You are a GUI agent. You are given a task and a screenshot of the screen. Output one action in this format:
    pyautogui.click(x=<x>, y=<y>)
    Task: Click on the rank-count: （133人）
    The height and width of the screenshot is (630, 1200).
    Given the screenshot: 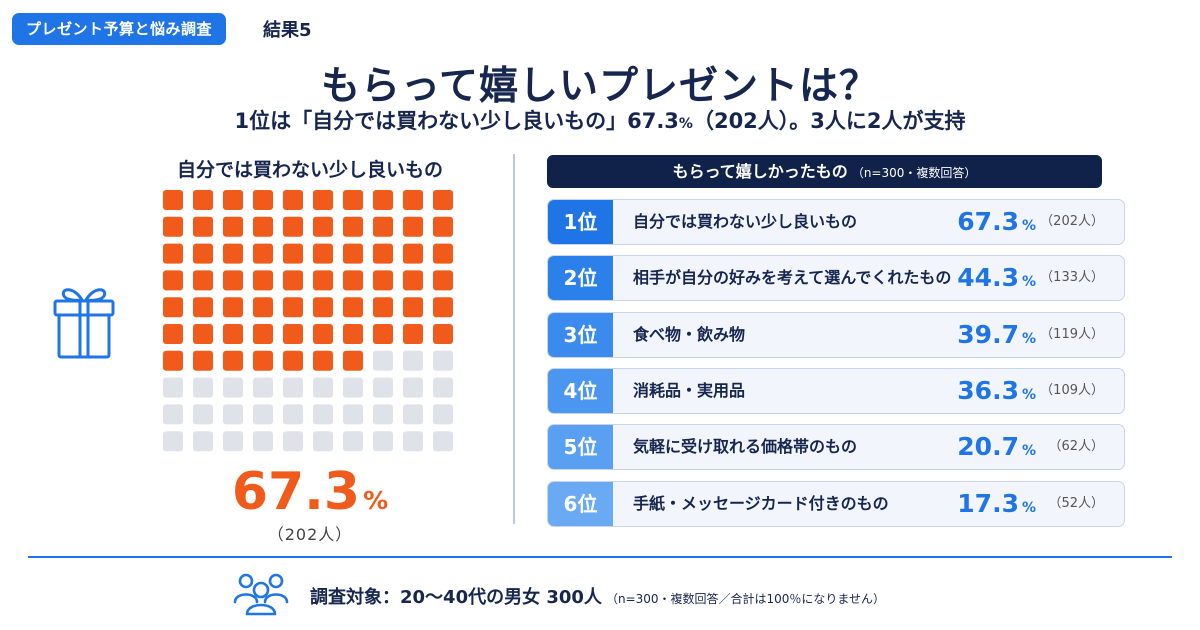 What is the action you would take?
    pyautogui.click(x=1072, y=278)
    